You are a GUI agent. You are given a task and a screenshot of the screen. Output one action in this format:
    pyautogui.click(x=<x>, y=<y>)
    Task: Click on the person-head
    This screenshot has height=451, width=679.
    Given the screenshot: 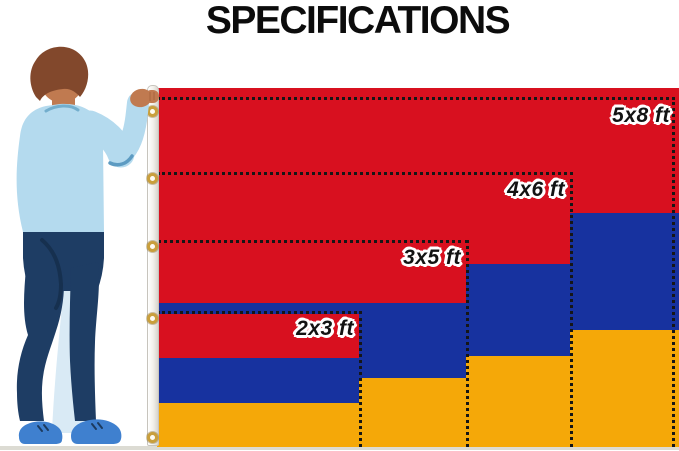 What is the action you would take?
    pyautogui.click(x=62, y=80)
    